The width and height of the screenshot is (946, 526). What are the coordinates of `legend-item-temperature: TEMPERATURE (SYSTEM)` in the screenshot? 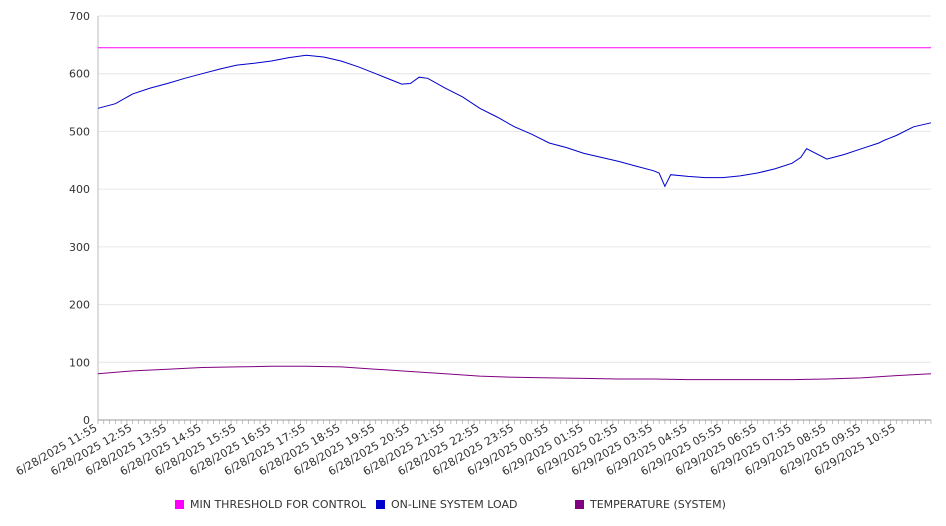 It's located at (650, 504).